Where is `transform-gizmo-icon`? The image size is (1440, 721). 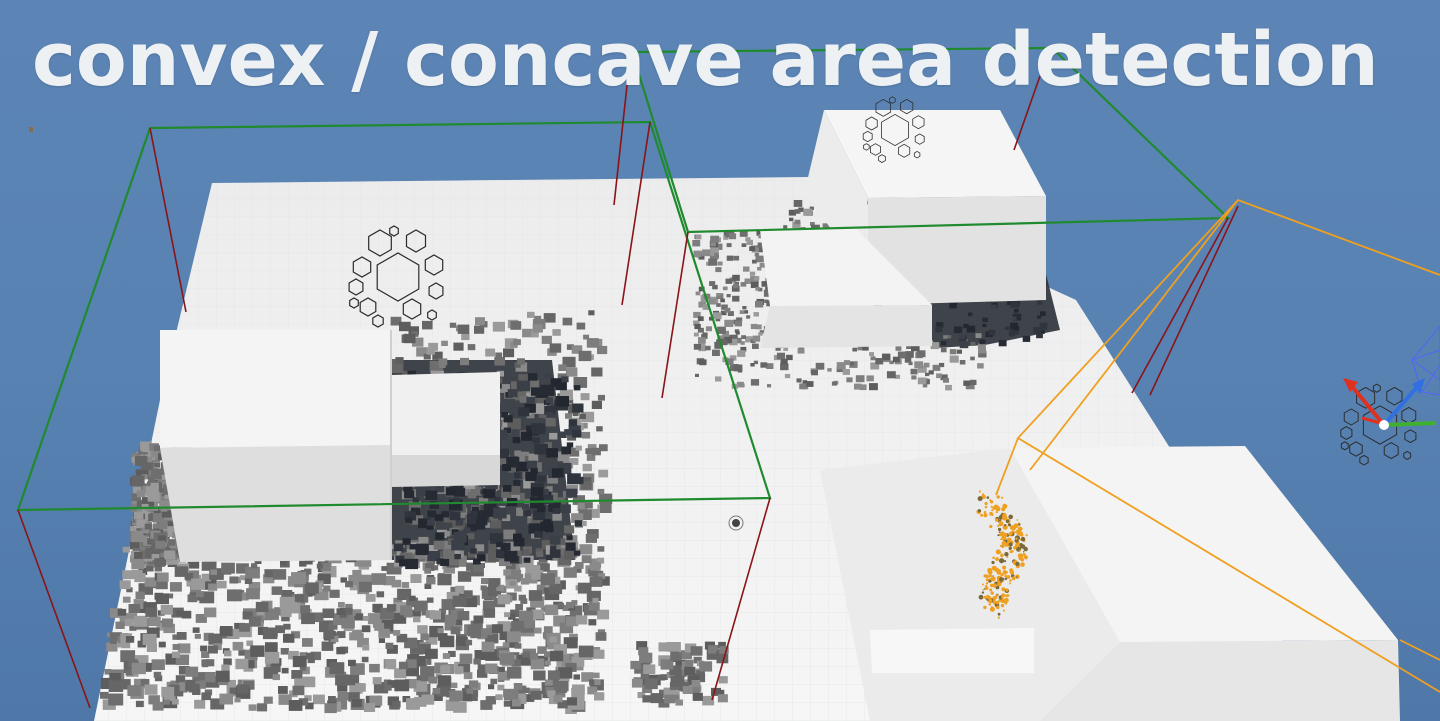
transform-gizmo-icon is located at coordinates (1391, 377).